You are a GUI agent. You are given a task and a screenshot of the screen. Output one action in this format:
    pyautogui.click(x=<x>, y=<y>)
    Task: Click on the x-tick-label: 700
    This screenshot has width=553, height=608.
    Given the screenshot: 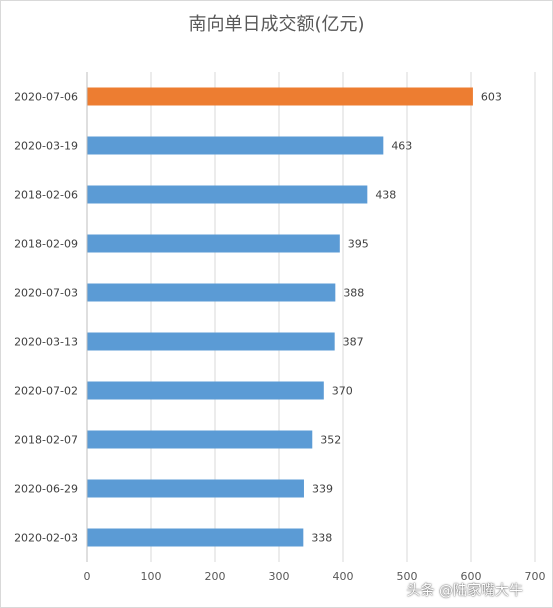 What is the action you would take?
    pyautogui.click(x=535, y=576)
    